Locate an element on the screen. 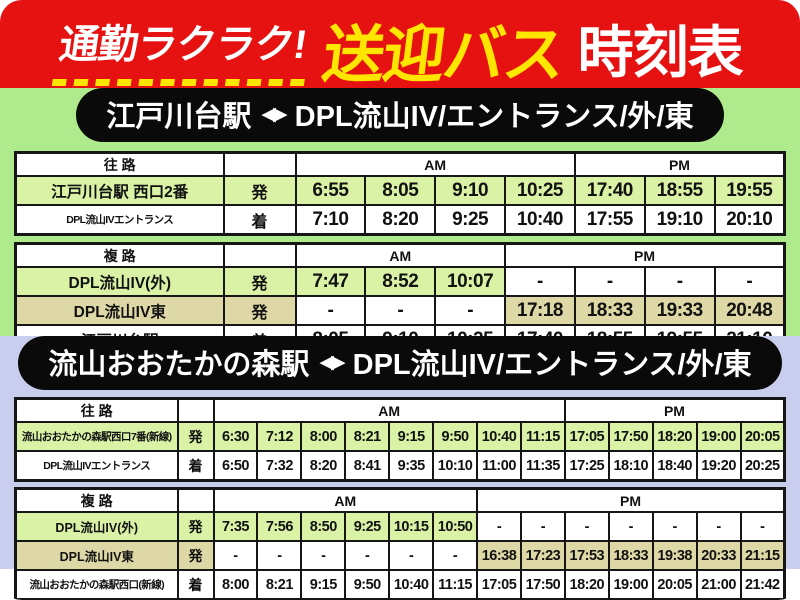 The width and height of the screenshot is (800, 600). time-cell: 16:38 is located at coordinates (499, 555).